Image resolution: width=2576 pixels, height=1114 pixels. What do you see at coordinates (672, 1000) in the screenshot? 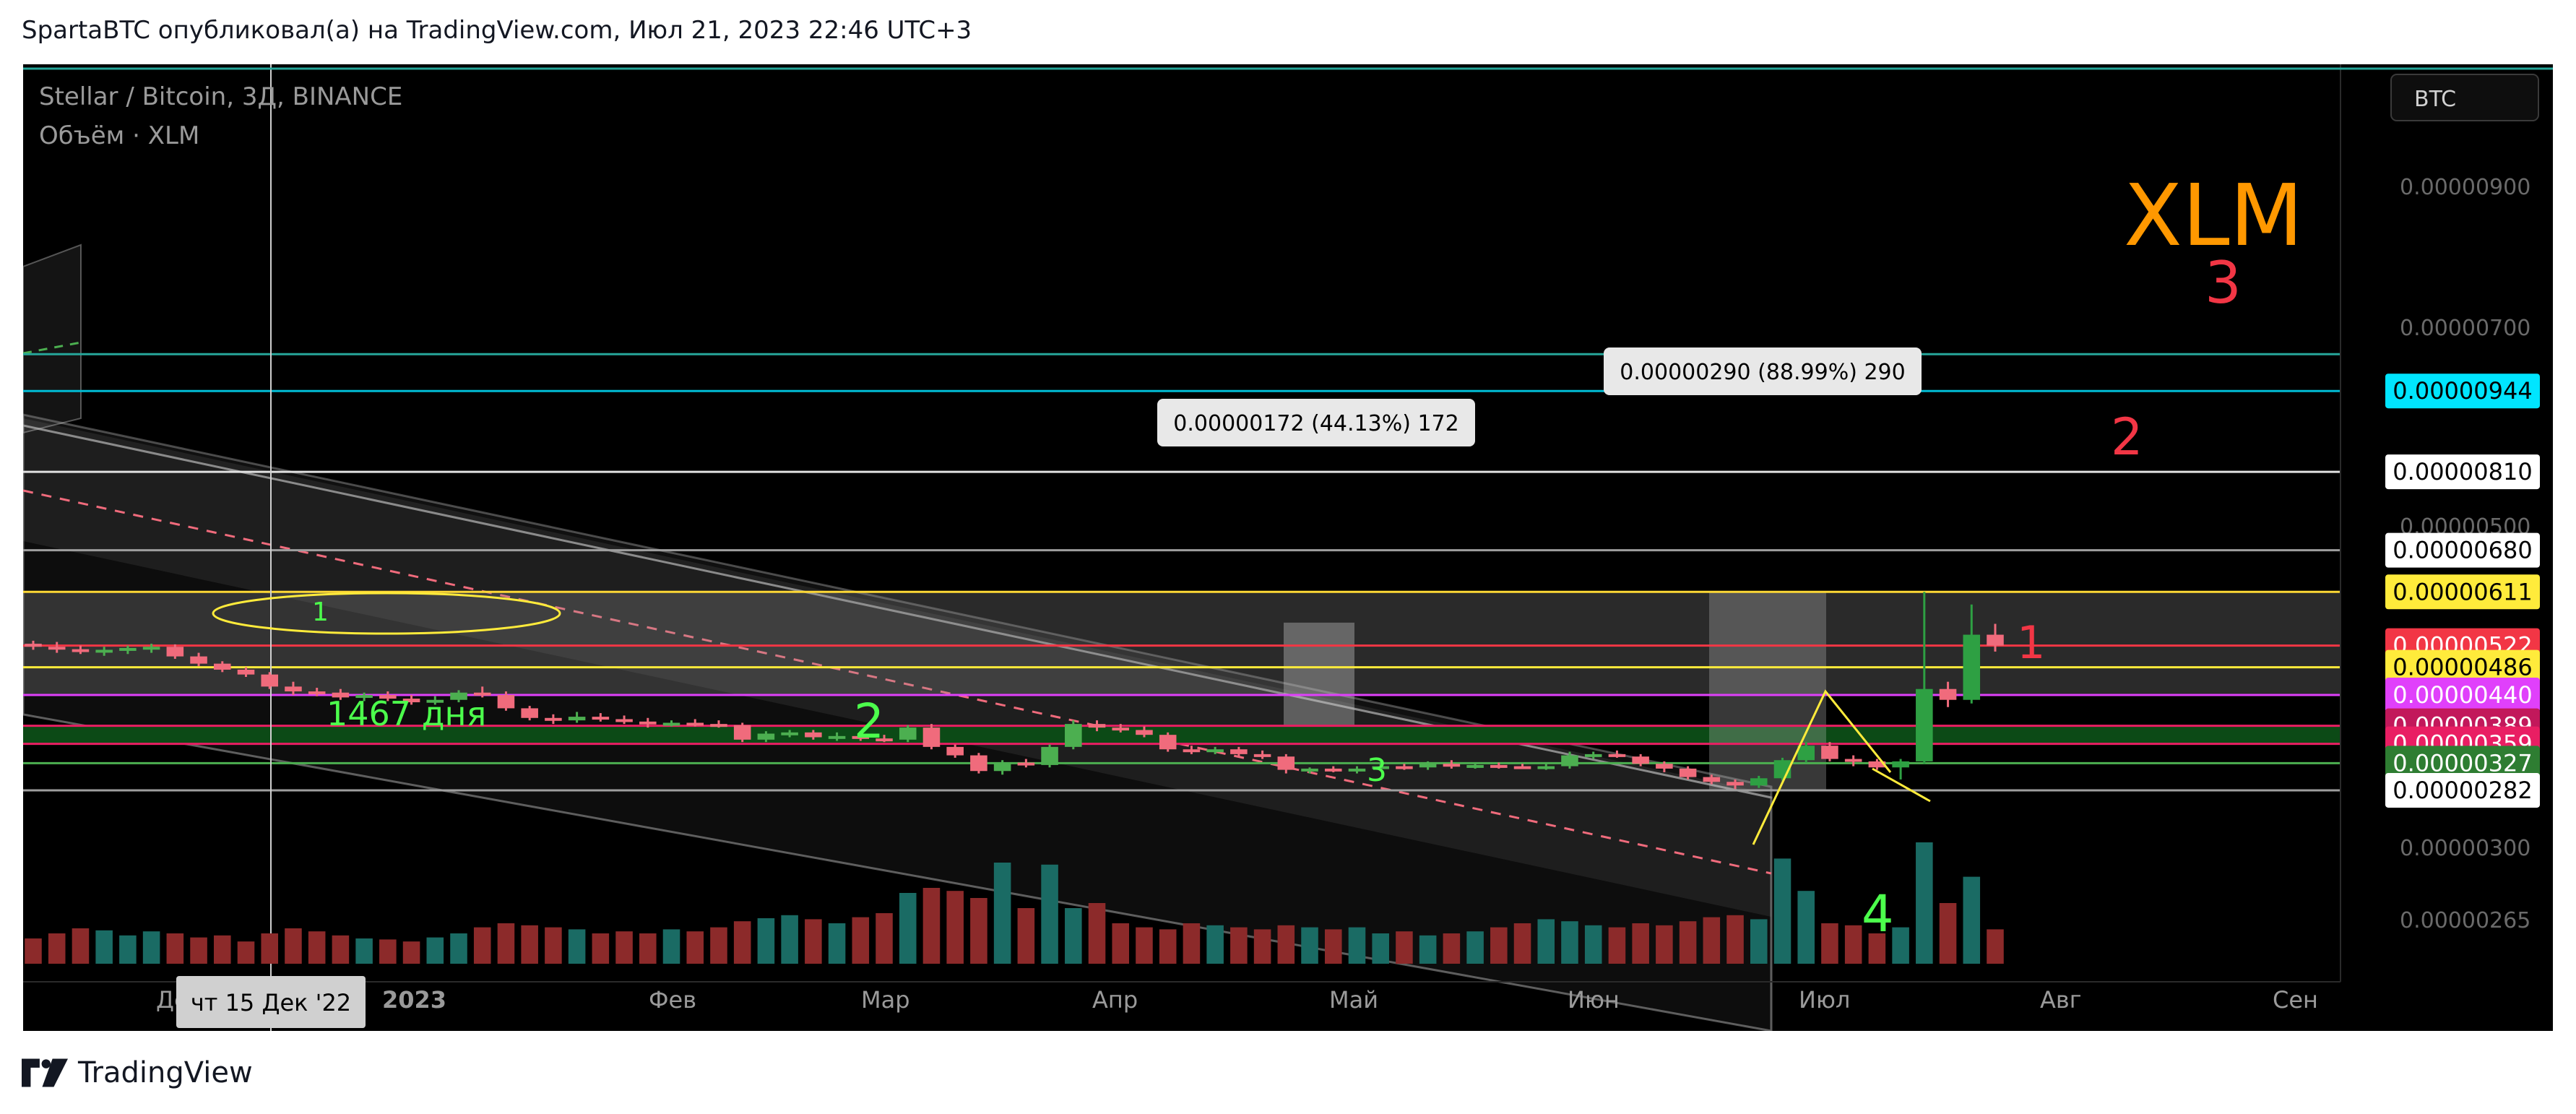
I see `time-axis-tick: Фев` at bounding box center [672, 1000].